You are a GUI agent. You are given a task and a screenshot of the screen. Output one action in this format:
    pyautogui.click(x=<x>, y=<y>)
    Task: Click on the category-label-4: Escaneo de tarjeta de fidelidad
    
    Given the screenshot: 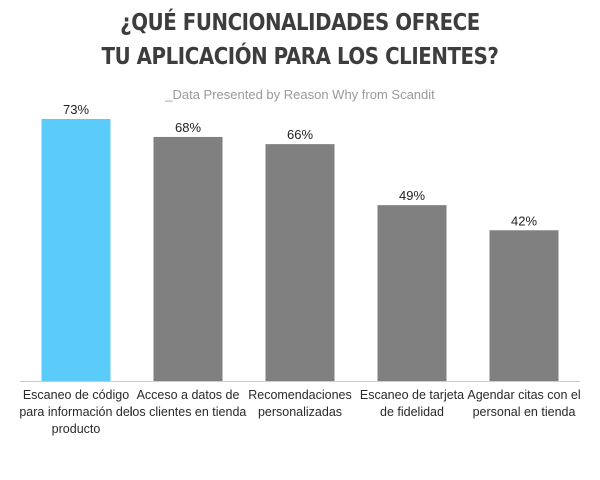 What is the action you would take?
    pyautogui.click(x=412, y=403)
    